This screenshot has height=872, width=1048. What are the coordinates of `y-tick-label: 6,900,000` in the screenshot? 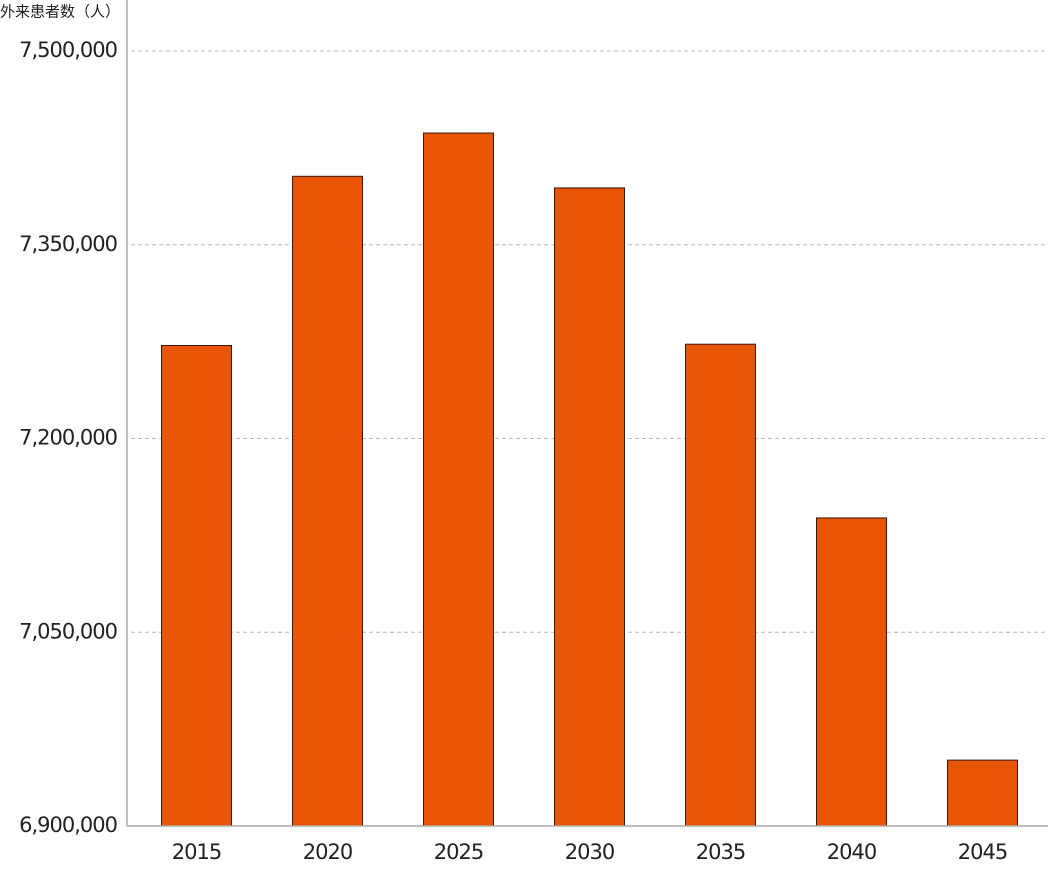 It's located at (68, 825).